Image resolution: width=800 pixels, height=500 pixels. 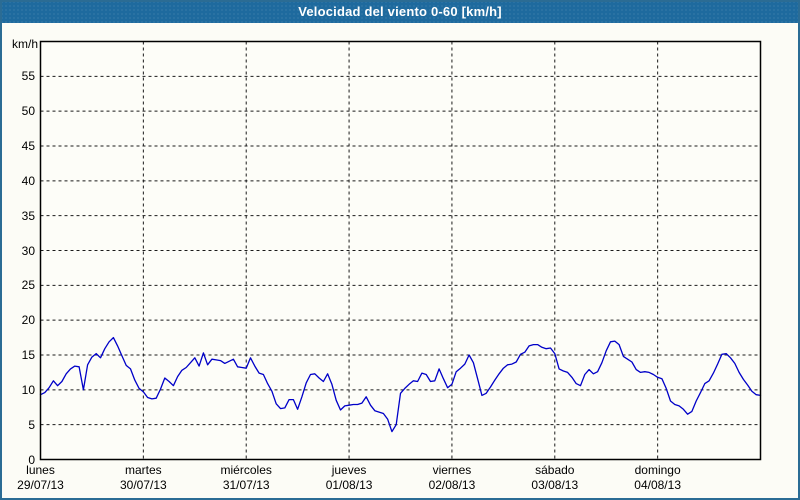 I want to click on chart-title: Velocidad del viento 0-60 [km/h], so click(x=400, y=11).